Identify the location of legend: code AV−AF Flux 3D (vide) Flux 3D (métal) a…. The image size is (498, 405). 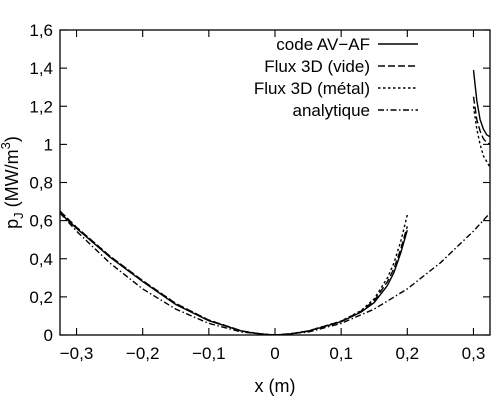
(336, 77).